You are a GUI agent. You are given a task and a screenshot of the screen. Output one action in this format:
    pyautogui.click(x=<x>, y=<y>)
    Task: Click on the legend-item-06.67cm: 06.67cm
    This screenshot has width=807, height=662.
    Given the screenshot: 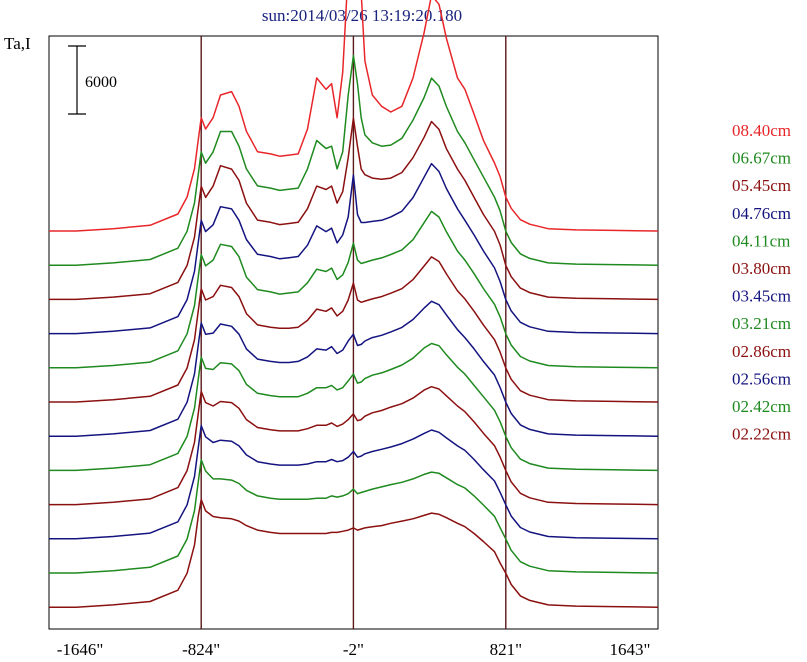 What is the action you would take?
    pyautogui.click(x=761, y=158)
    